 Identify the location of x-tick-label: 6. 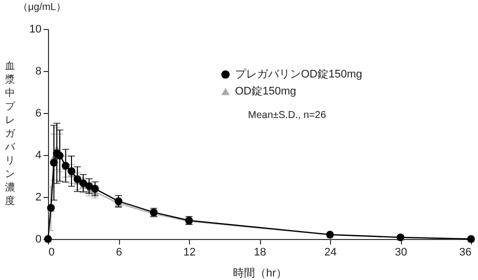
(119, 252).